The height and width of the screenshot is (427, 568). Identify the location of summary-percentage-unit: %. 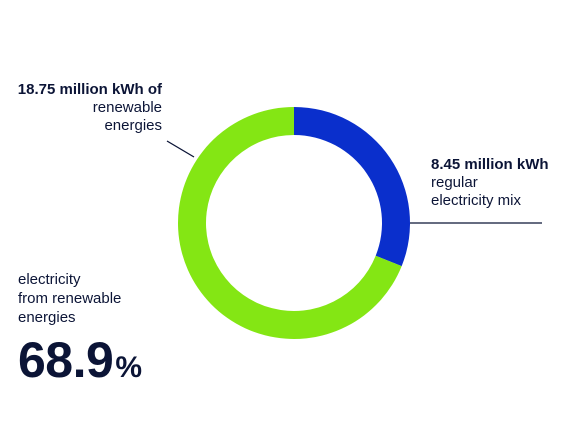
(129, 367).